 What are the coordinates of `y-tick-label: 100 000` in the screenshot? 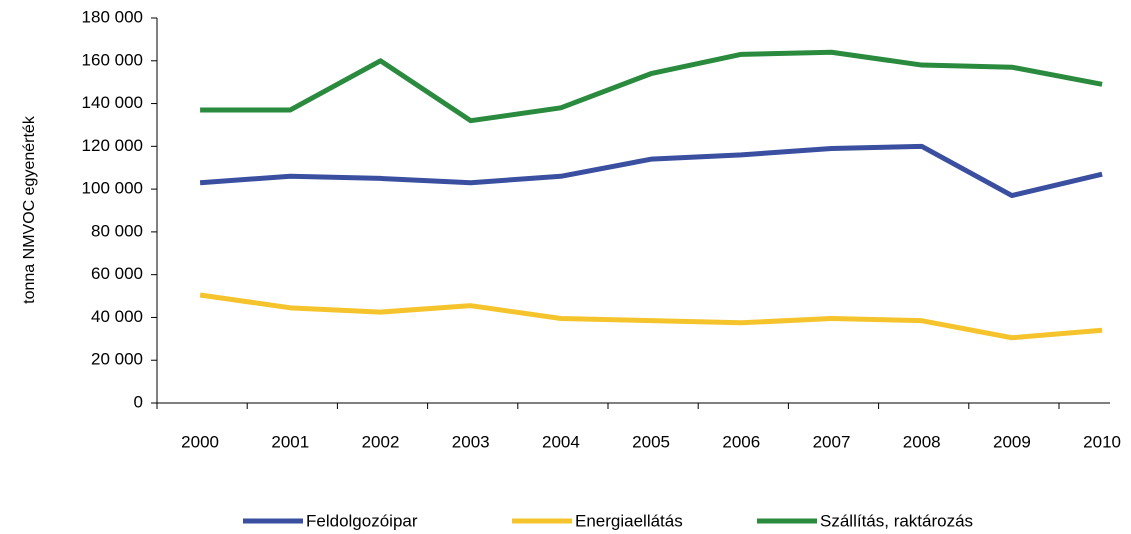 It's located at (112, 188).